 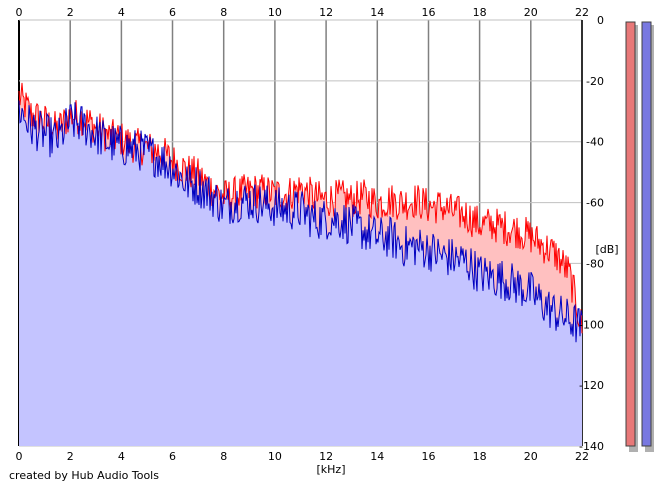 I want to click on y-tick-label: -140, so click(x=591, y=446).